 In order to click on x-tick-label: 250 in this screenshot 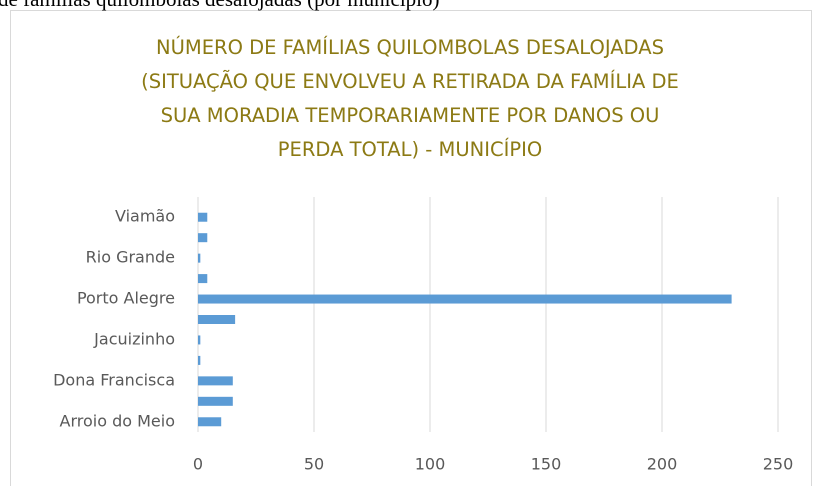, I will do `click(778, 464)`.